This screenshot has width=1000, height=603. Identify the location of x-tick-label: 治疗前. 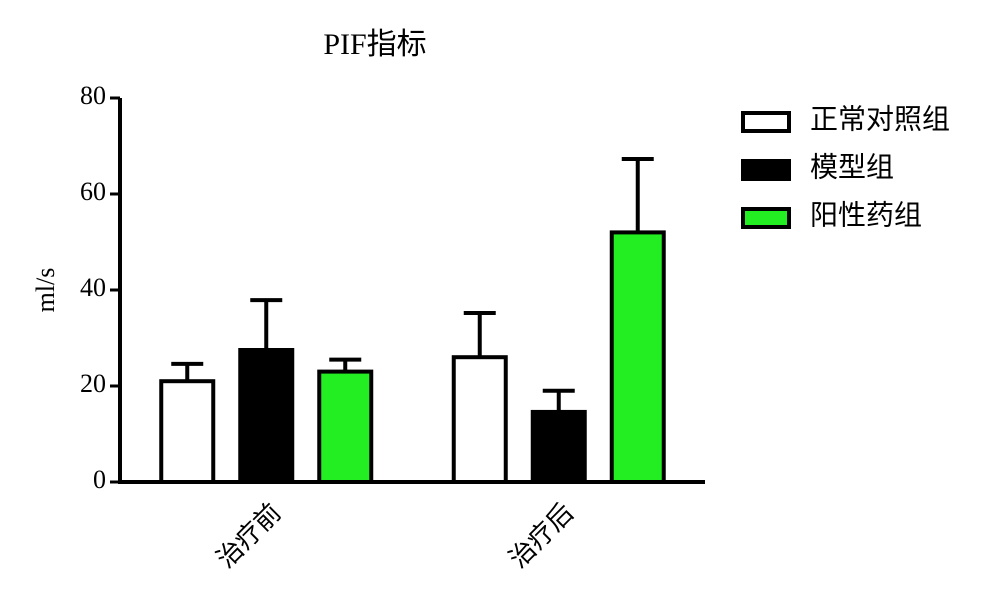
(249, 536).